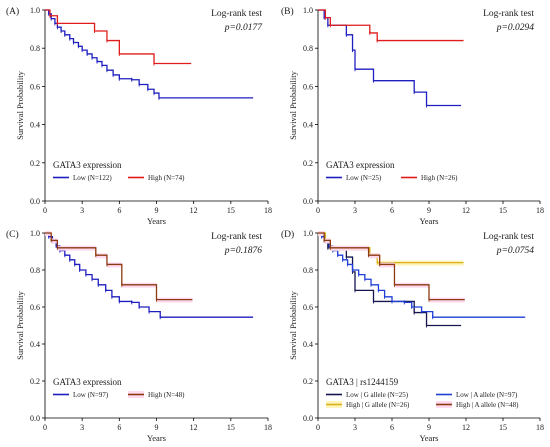  I want to click on legend-item: Low (N=97), so click(91, 395).